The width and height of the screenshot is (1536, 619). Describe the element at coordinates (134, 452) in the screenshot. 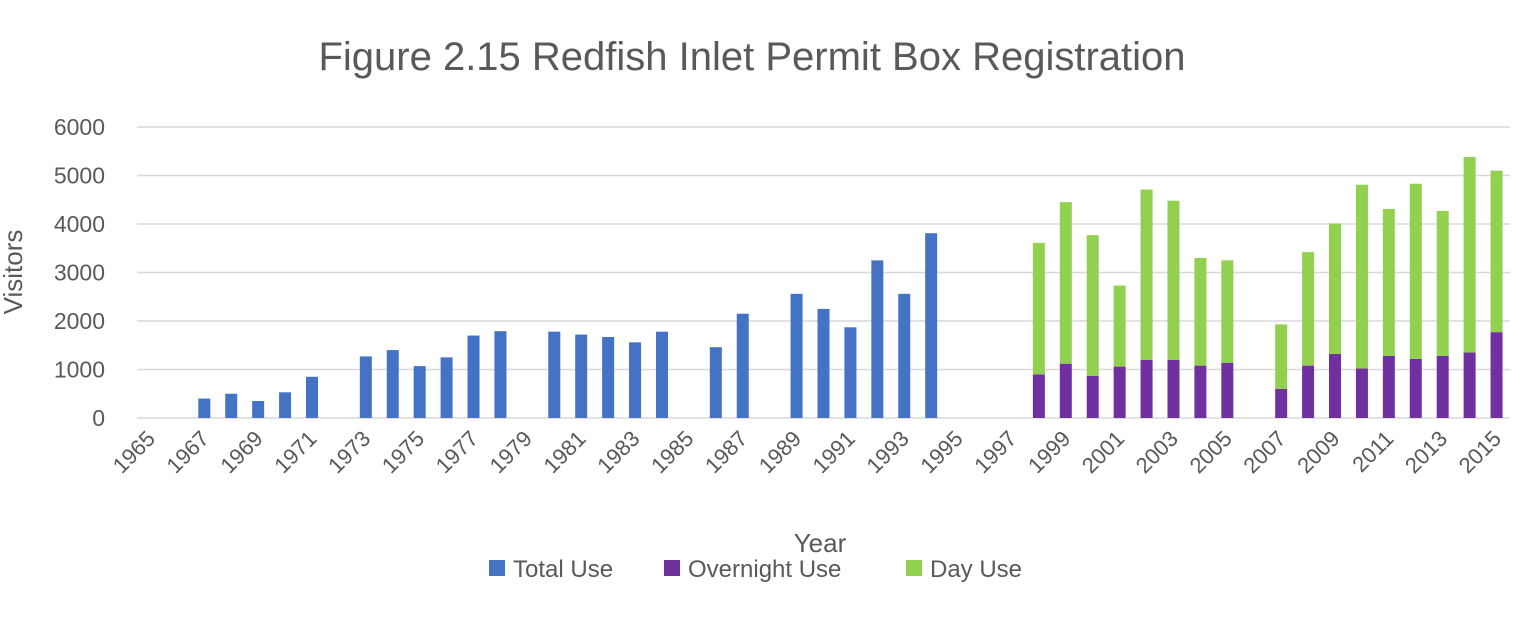

I see `x-tick-label: 1965` at that location.